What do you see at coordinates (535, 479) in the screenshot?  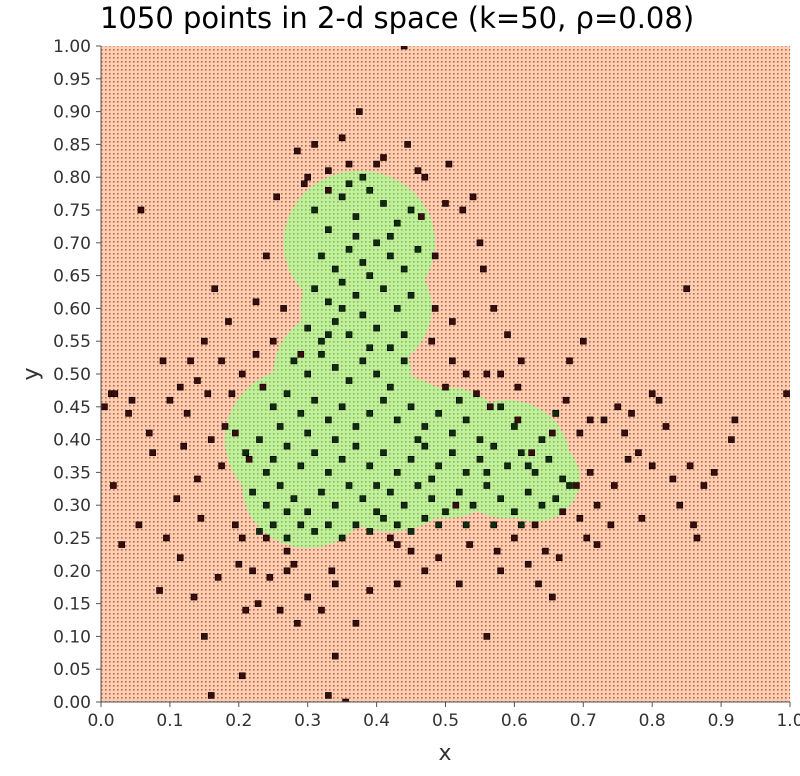 I see `cluster-region-lobe` at bounding box center [535, 479].